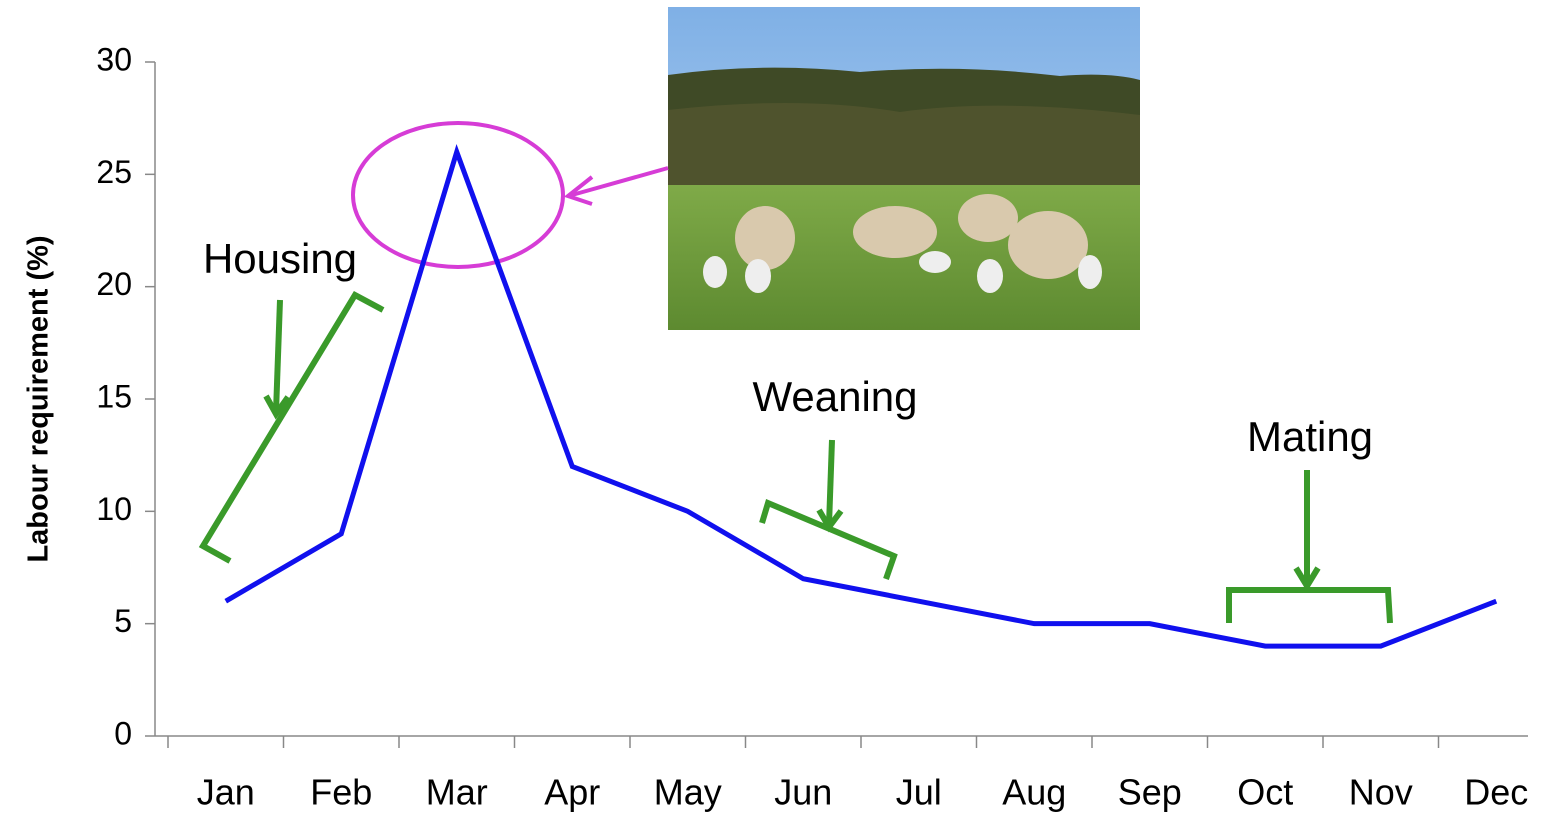 This screenshot has width=1548, height=819. I want to click on photo, so click(904, 168).